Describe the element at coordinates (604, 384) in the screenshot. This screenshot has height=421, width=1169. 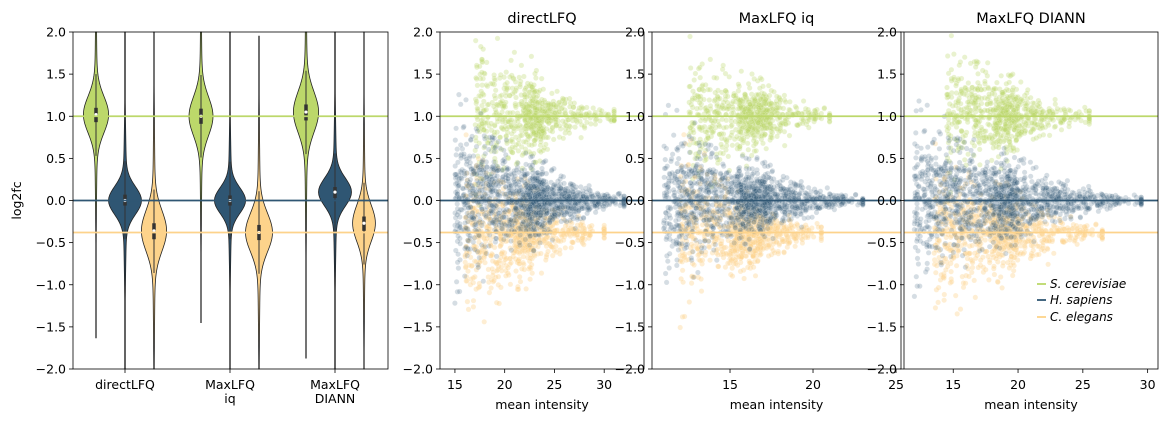
I see `x-tick-label: 30` at that location.